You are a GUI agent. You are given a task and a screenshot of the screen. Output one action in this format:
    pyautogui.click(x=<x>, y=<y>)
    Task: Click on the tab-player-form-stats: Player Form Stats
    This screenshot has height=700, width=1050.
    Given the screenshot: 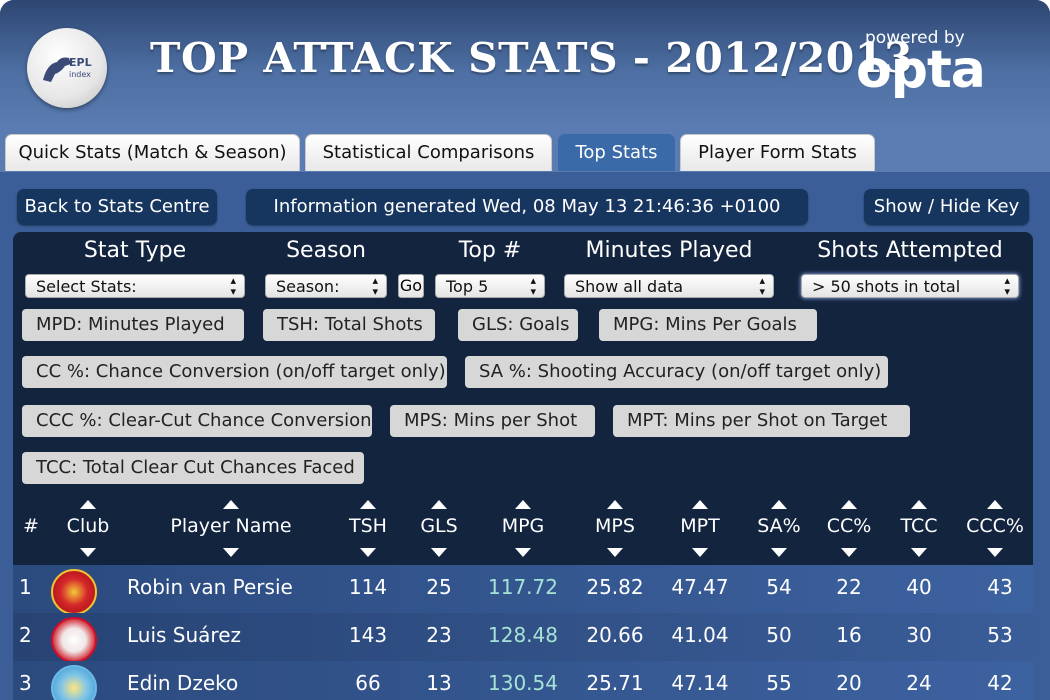 What is the action you would take?
    pyautogui.click(x=777, y=152)
    